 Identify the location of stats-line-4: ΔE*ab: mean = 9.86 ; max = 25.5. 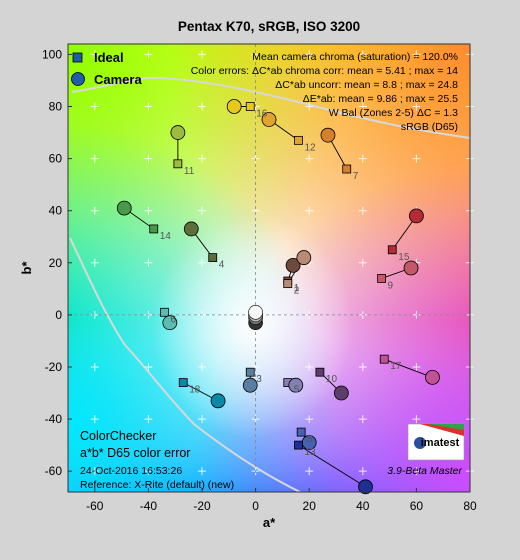
(380, 99).